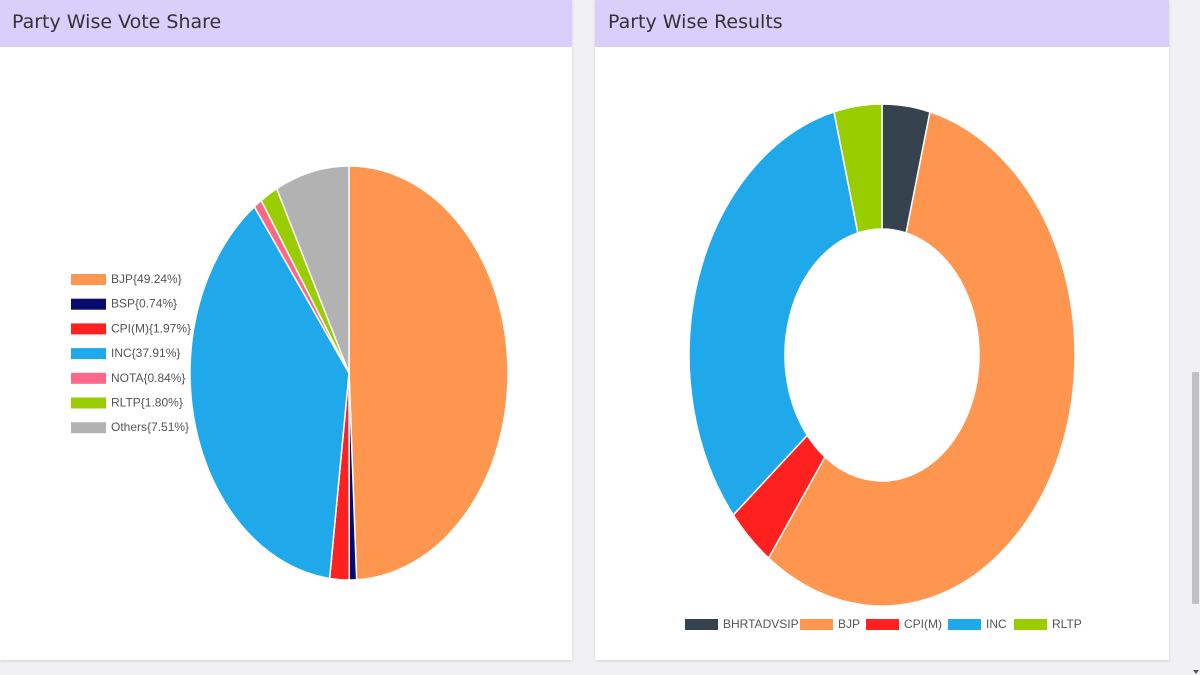 This screenshot has width=1200, height=675. I want to click on slice-bjp, so click(428, 373).